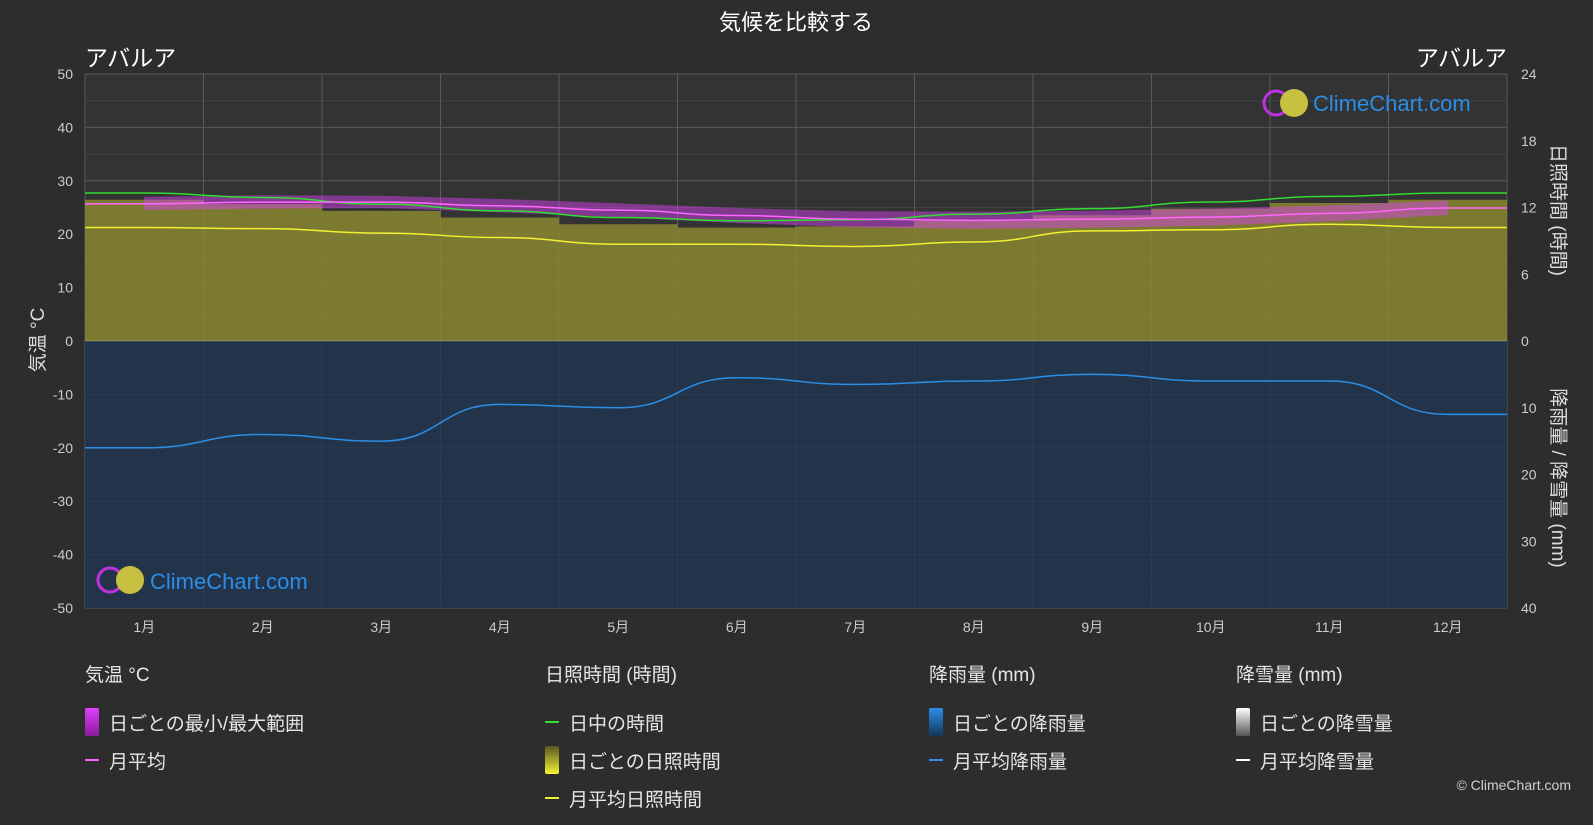  What do you see at coordinates (144, 627) in the screenshot?
I see `x-tick-label: 1月` at bounding box center [144, 627].